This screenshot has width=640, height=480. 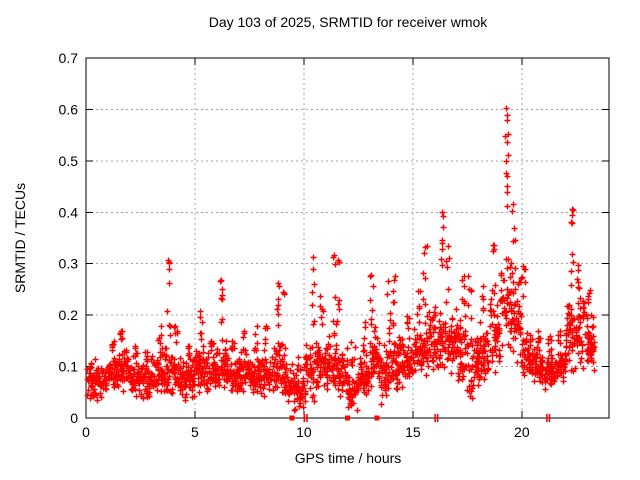 I want to click on y-axis-title: SRMTID / TECUs, so click(x=20, y=238).